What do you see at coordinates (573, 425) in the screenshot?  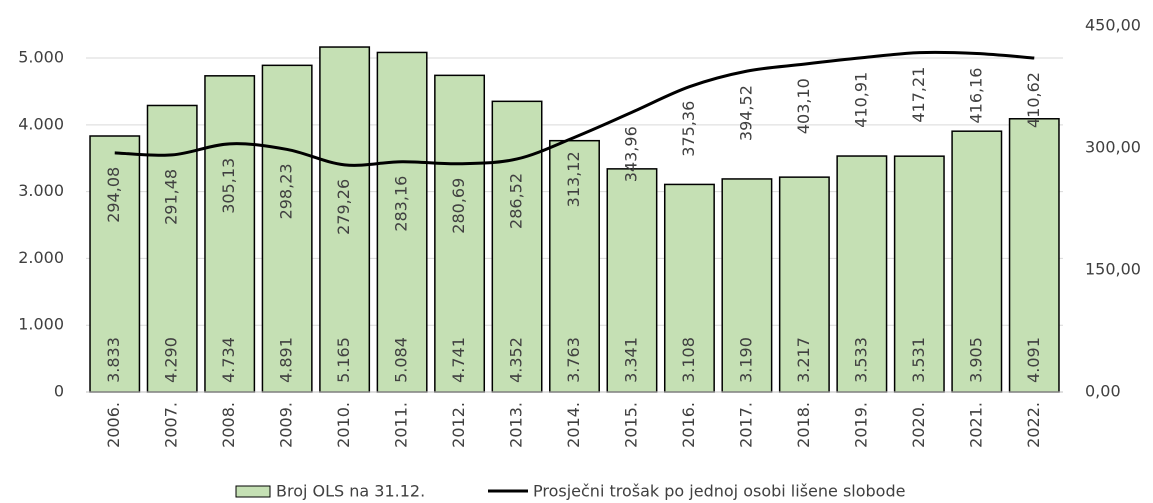 I see `x-tick-label: 2014.` at bounding box center [573, 425].